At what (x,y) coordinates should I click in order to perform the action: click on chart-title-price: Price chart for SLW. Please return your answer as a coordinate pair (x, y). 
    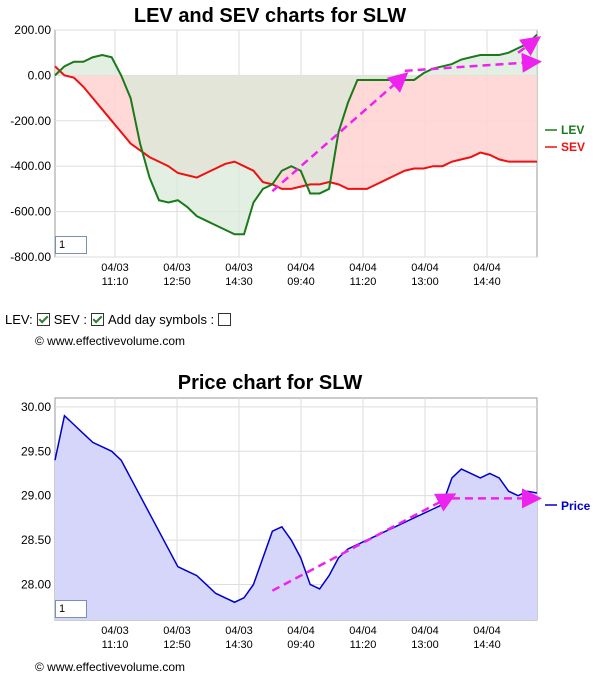
    Looking at the image, I should click on (270, 383).